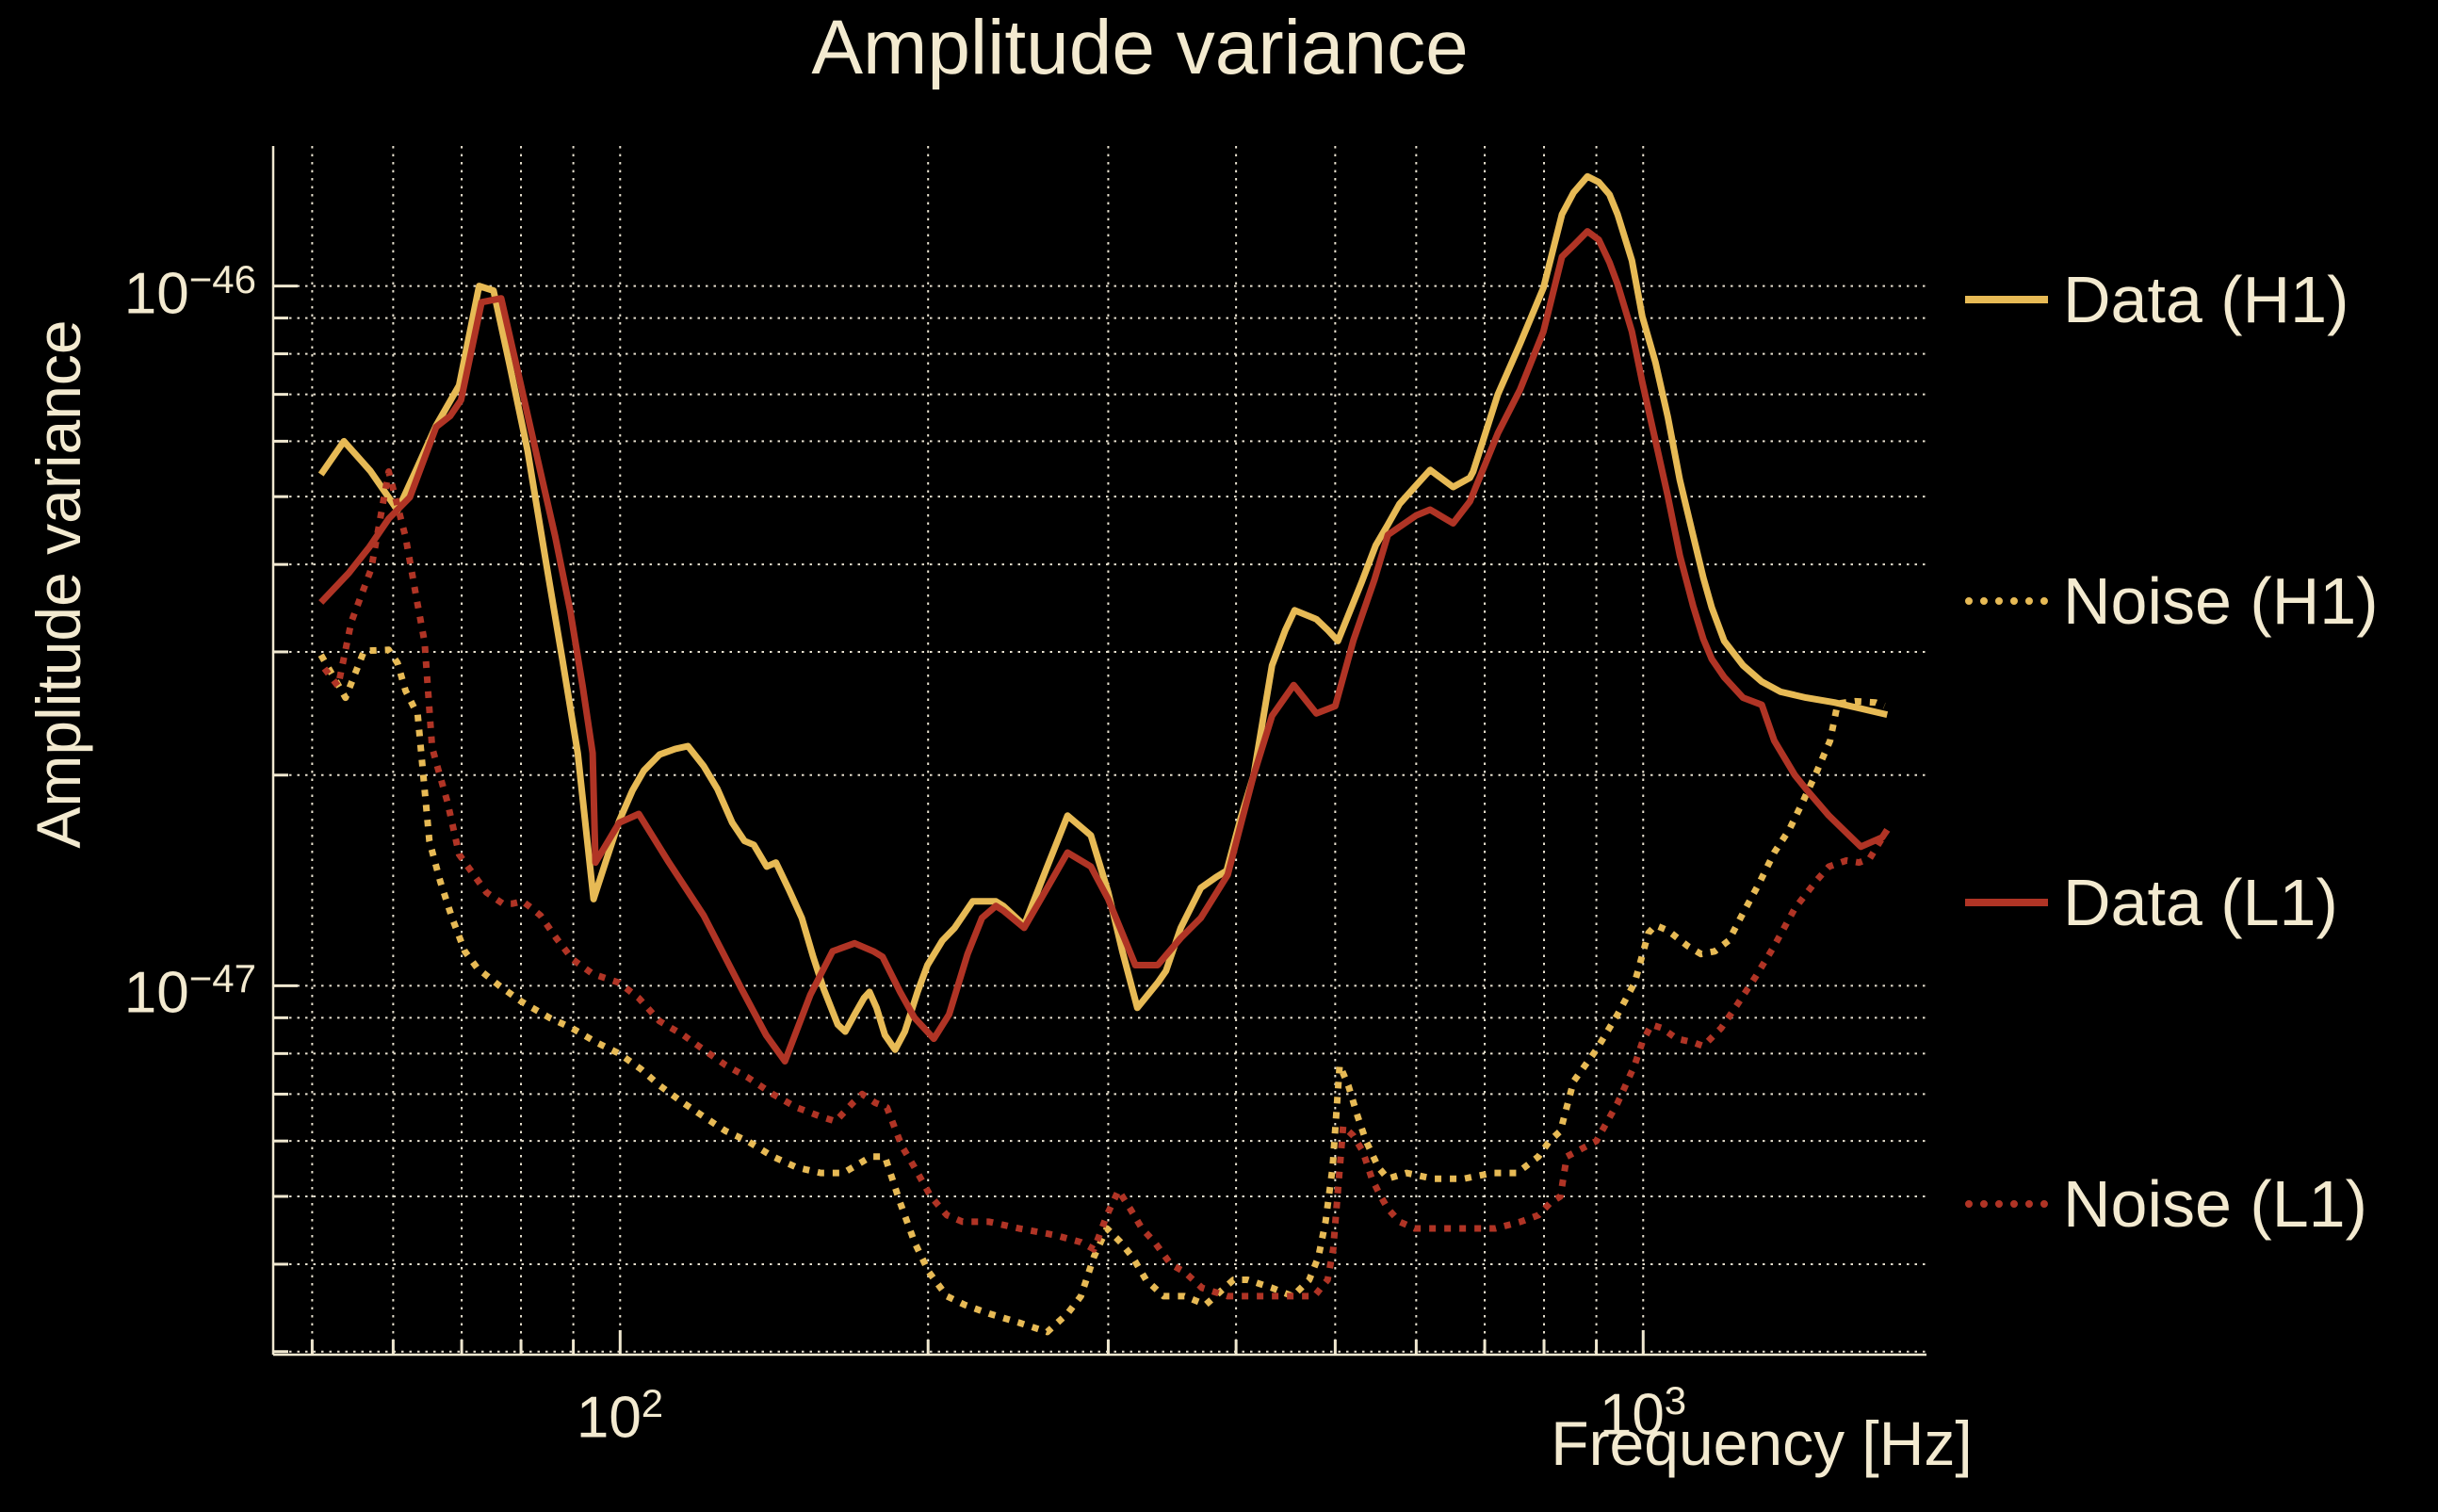  Describe the element at coordinates (2221, 601) in the screenshot. I see `legend-label: Noise (H1)` at that location.